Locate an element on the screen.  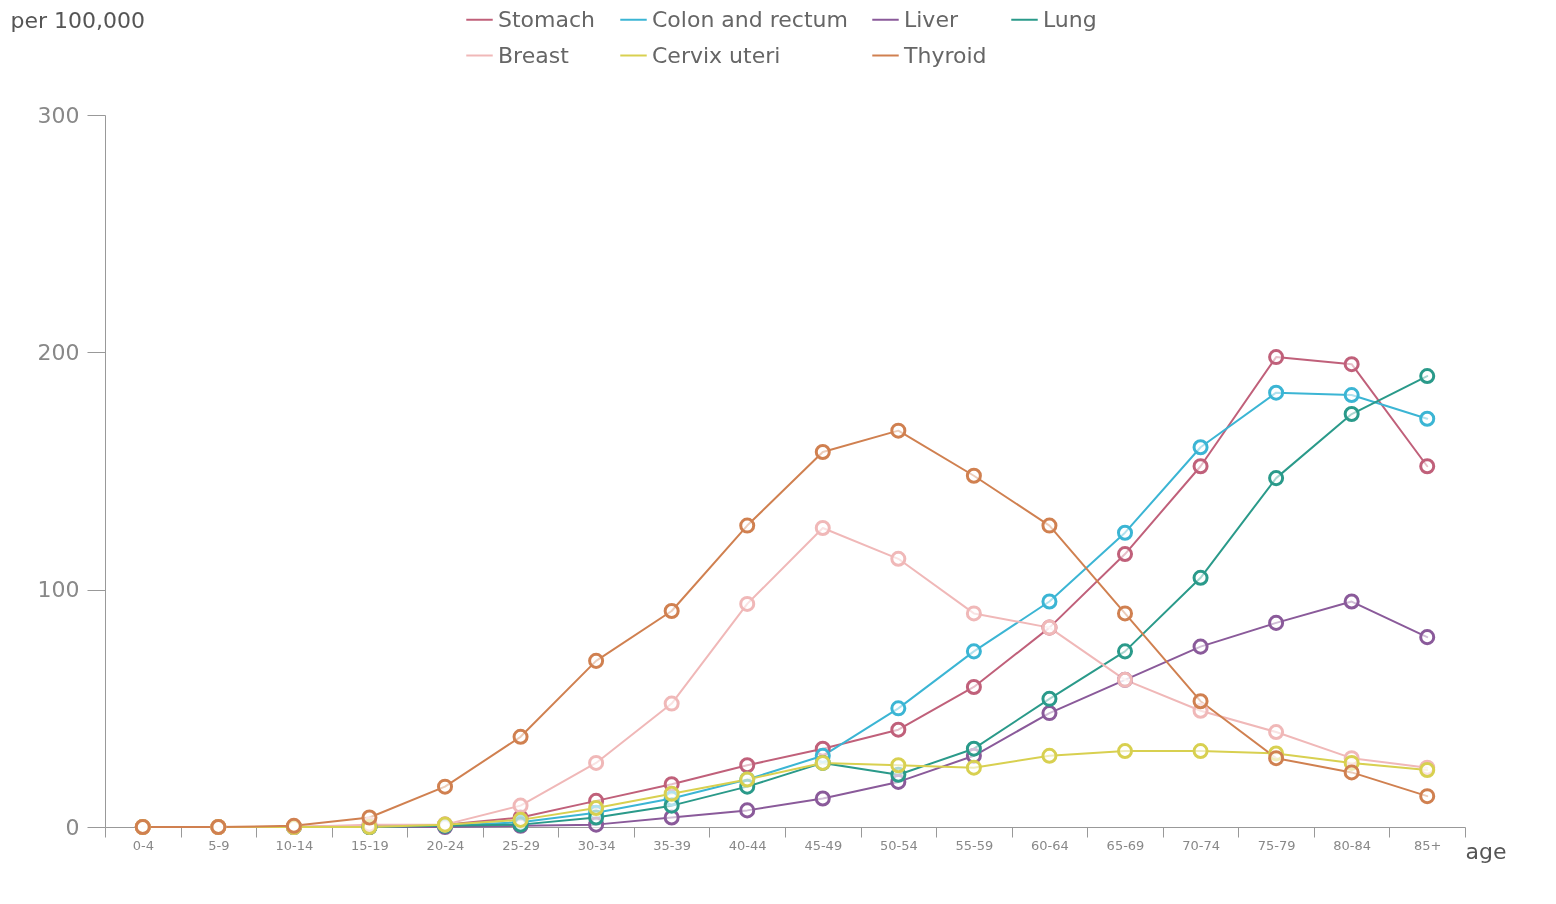
legend-label: Lung is located at coordinates (1070, 19).